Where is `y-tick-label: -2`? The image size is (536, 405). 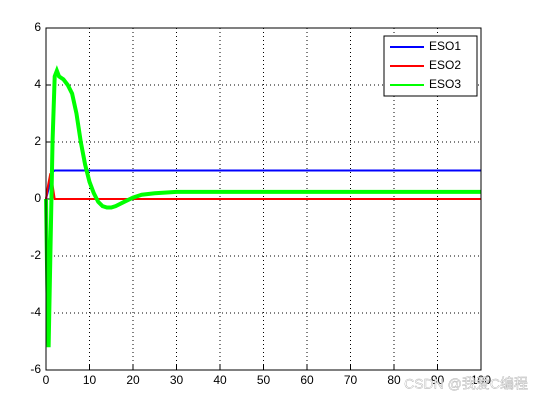
y-tick-label: -2 is located at coordinates (35, 255).